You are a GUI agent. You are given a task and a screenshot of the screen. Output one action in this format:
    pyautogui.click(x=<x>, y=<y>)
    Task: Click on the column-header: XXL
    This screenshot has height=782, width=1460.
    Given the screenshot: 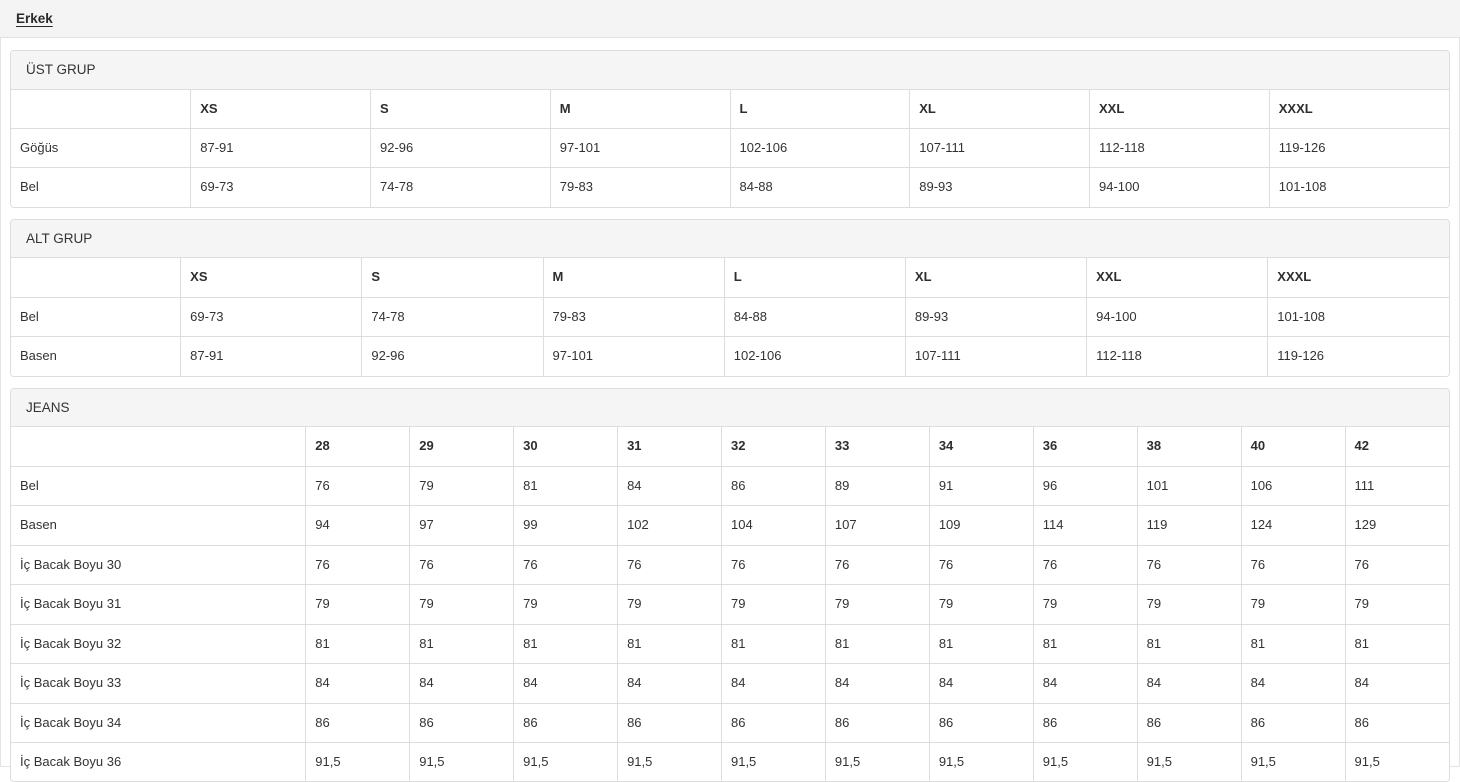 What is the action you would take?
    pyautogui.click(x=1177, y=278)
    